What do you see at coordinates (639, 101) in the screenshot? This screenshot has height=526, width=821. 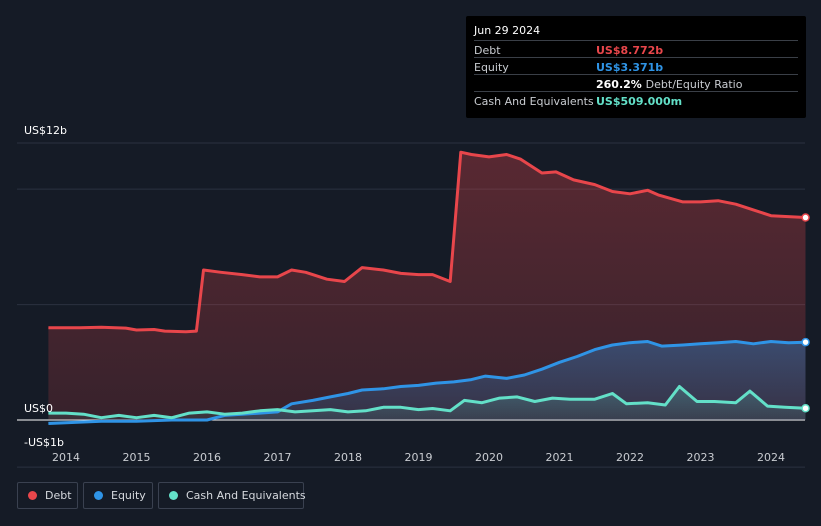 I see `tooltip-value-cash: US$509.000m` at bounding box center [639, 101].